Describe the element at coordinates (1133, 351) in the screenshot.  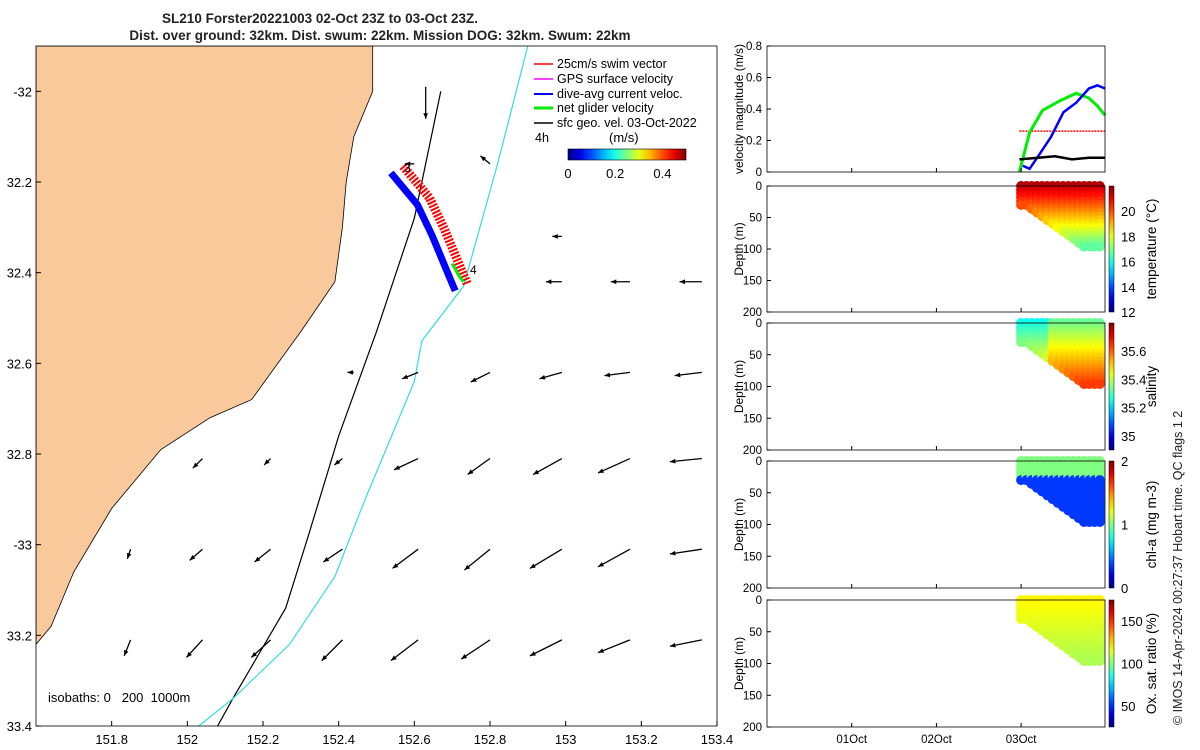
I see `colorbar-tick: 35.6` at that location.